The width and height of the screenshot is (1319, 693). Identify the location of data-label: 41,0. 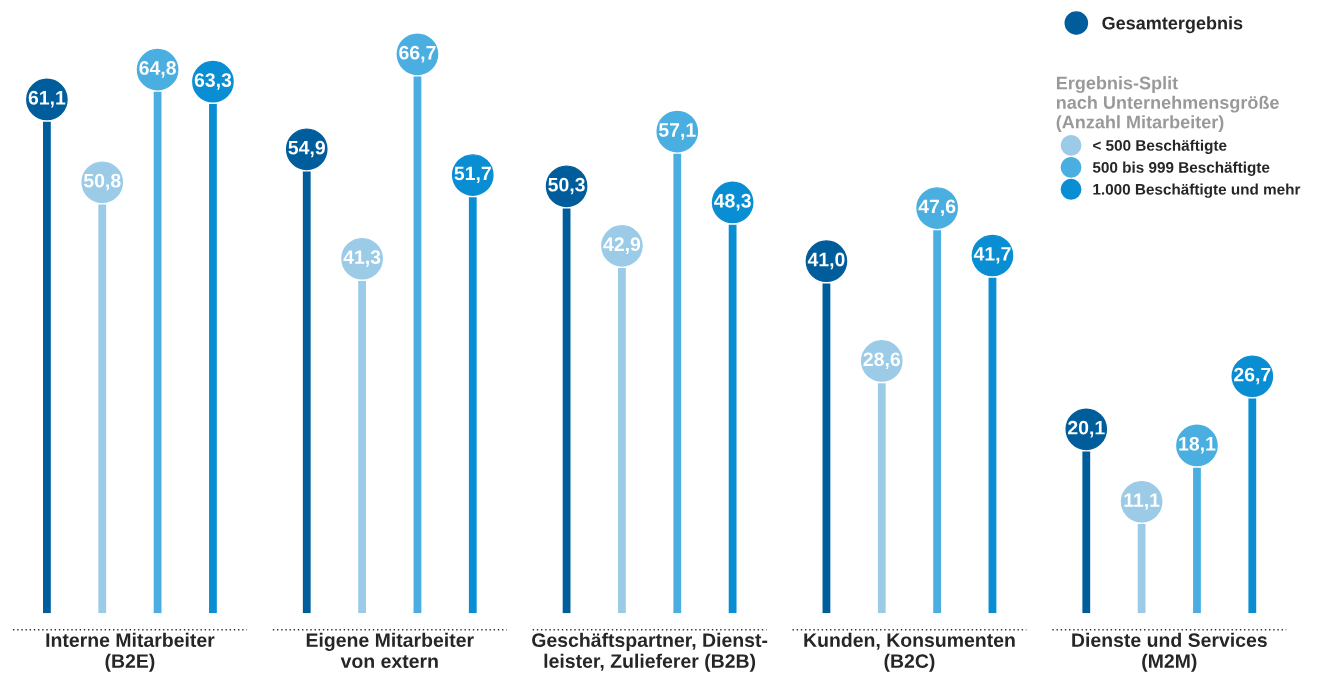
(826, 261).